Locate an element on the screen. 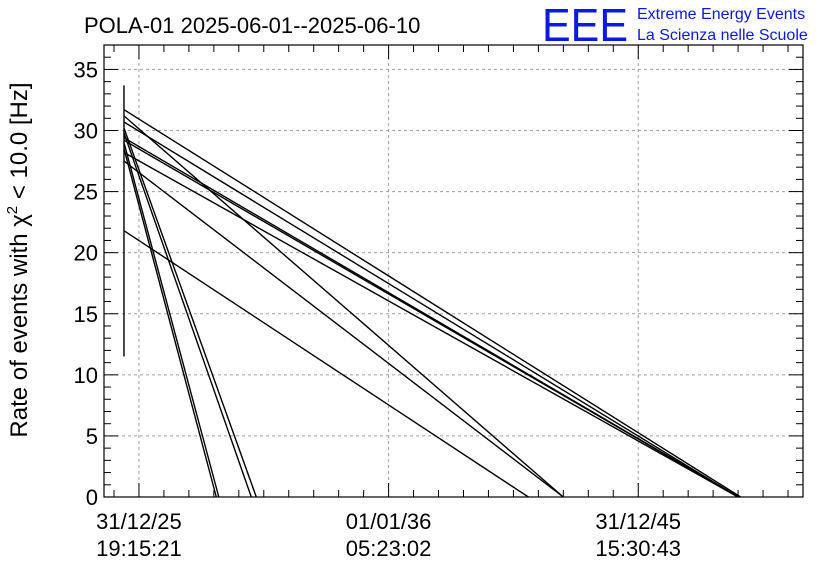  y-axis-title-prefix: Rate of events with is located at coordinates (19, 332).